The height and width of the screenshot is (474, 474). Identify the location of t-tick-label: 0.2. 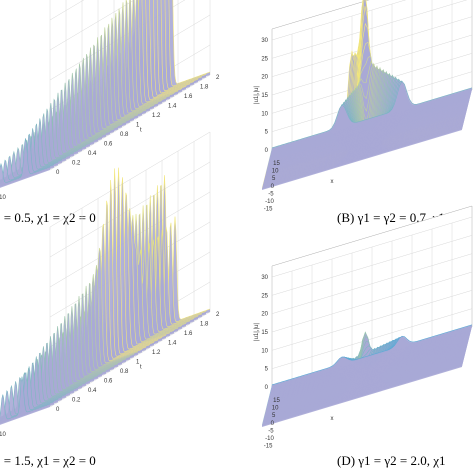
(76, 401).